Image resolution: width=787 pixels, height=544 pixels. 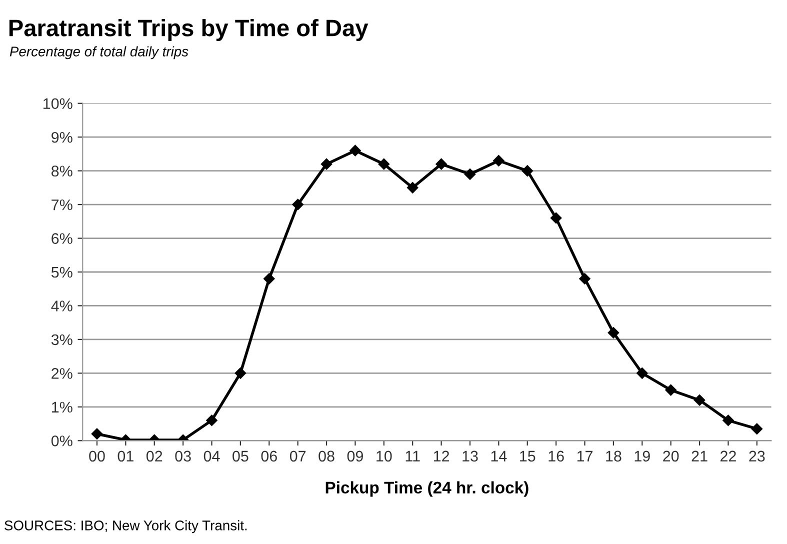 I want to click on x-tick-label: 19, so click(x=642, y=456).